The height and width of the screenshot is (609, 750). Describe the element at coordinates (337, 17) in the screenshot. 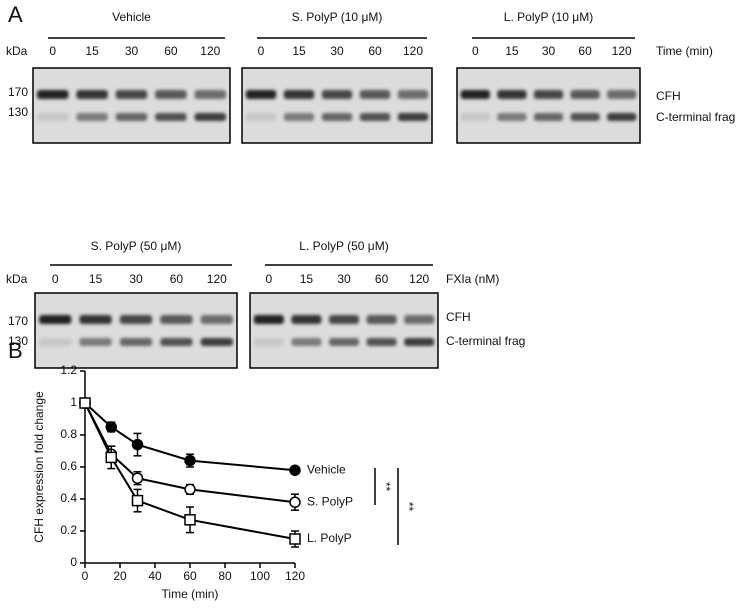

I see `gel-title: S. PolyP (10 μM)` at that location.